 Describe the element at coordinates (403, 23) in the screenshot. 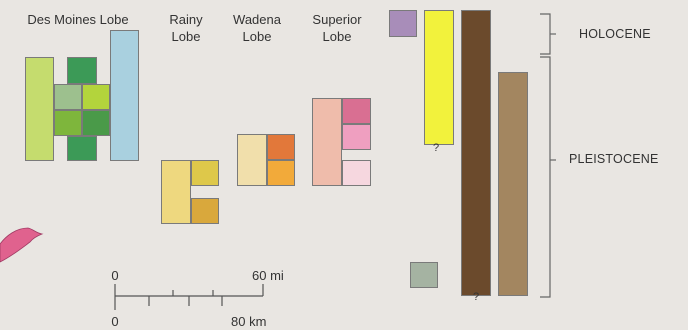

I see `holocene-purple-unit` at that location.